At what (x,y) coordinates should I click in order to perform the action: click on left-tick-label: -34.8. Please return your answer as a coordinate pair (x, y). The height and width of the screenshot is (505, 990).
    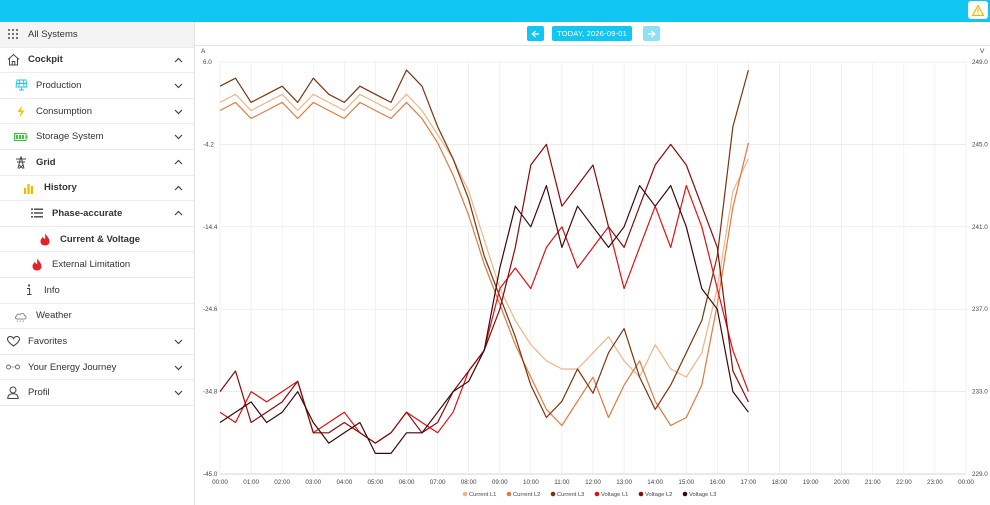
    Looking at the image, I should click on (210, 392).